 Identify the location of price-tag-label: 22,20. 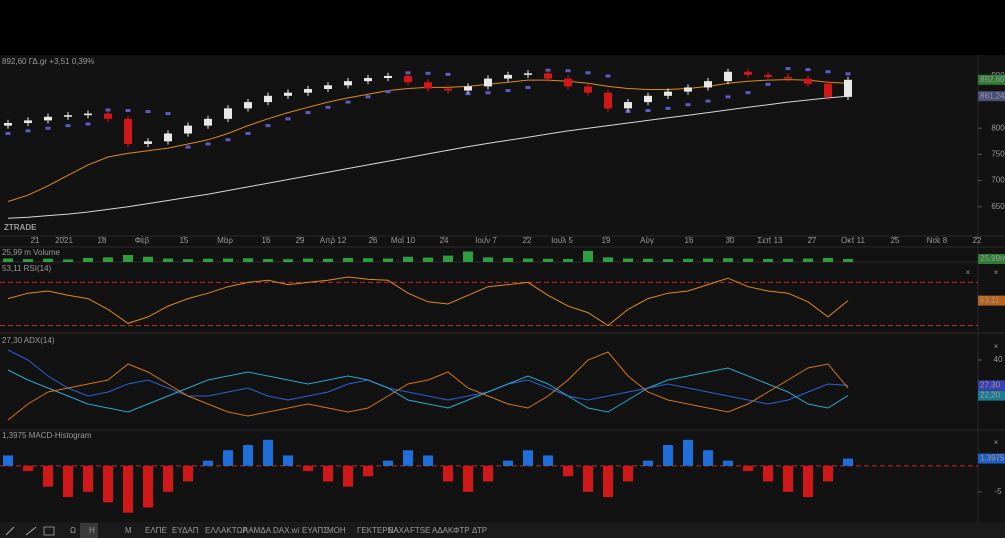
(990, 395).